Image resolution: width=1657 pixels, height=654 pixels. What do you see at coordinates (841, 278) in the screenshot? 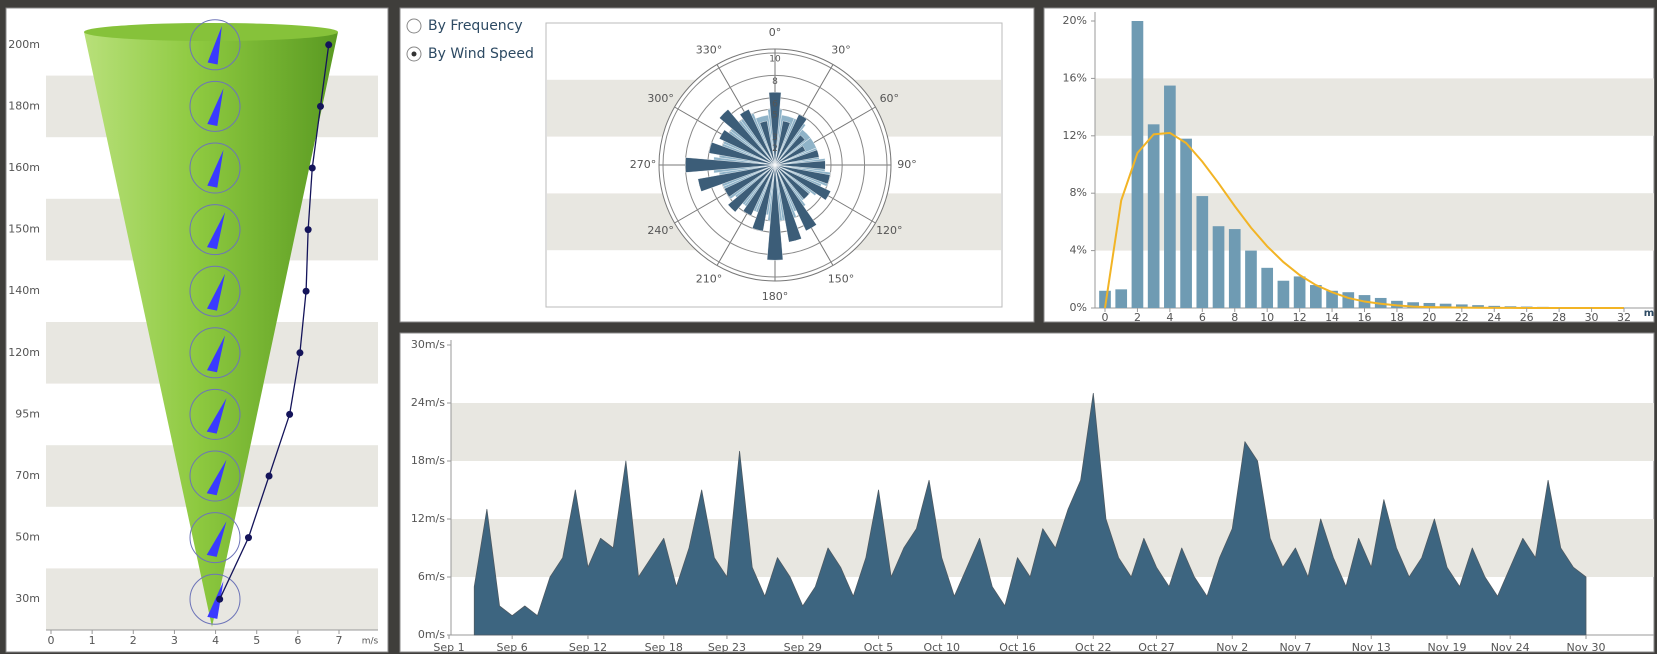
I see `angle-label: 150°` at bounding box center [841, 278].